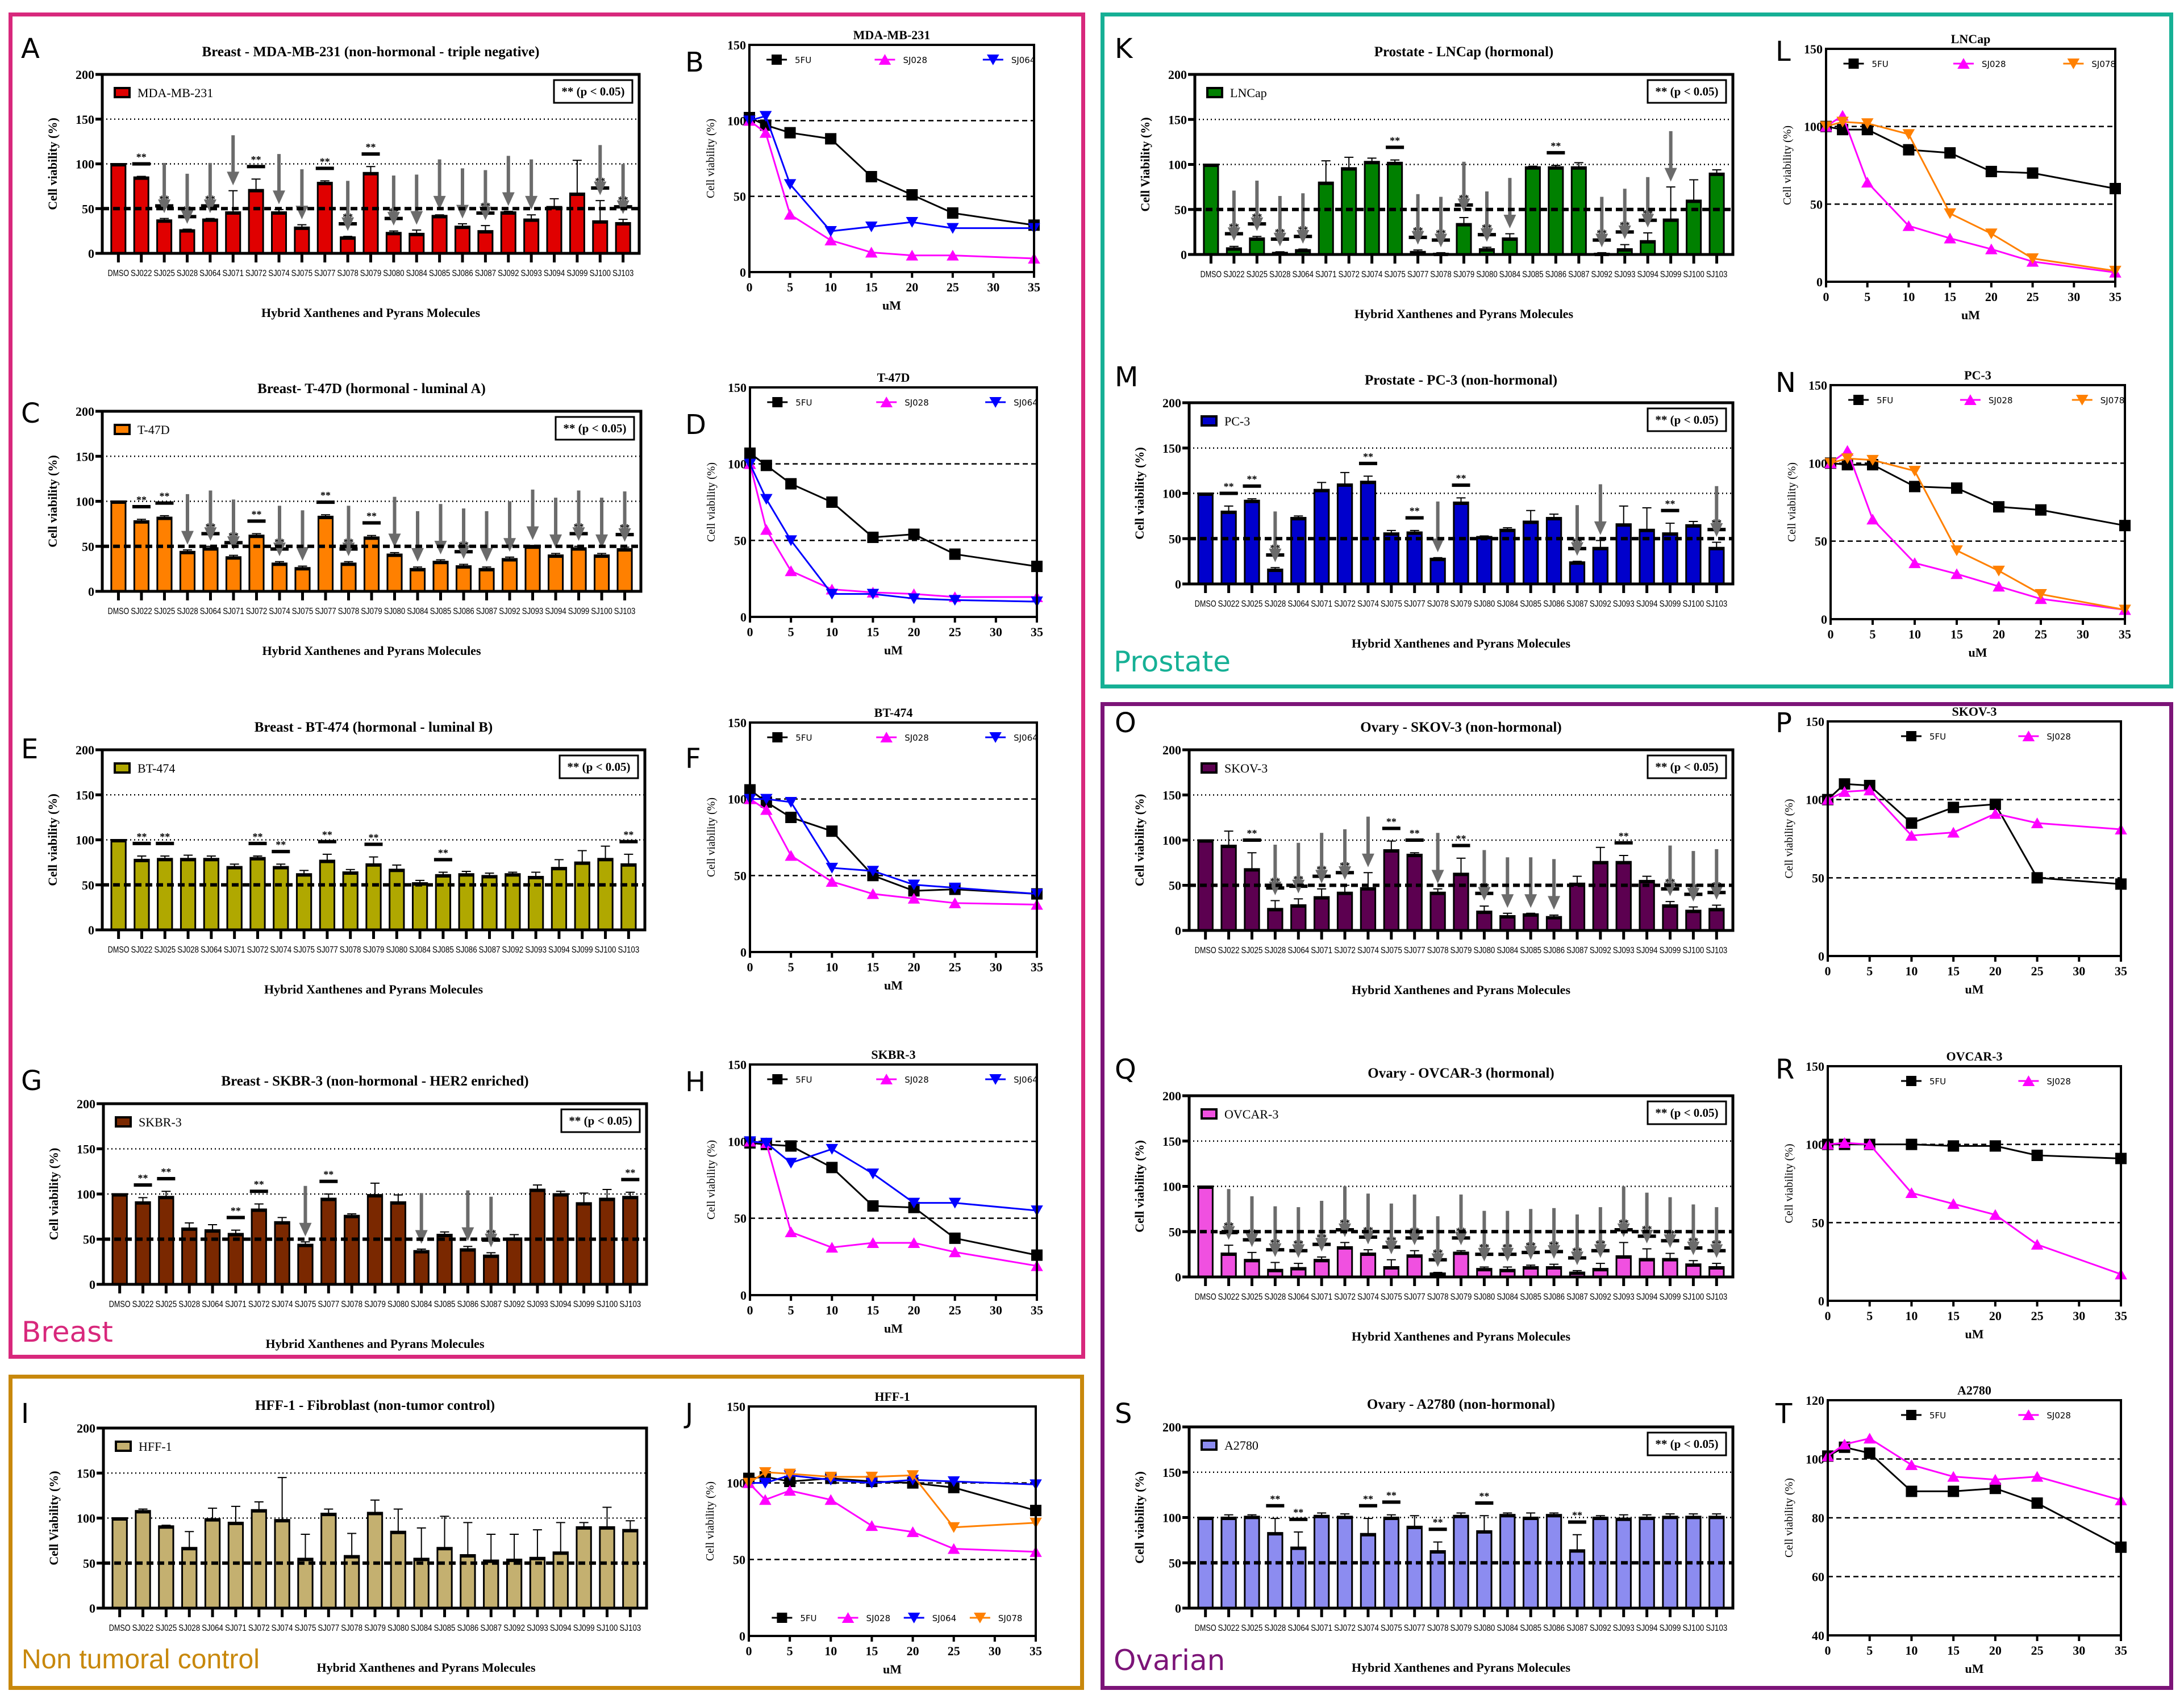  I want to click on bar-SJ099, so click(1670, 918).